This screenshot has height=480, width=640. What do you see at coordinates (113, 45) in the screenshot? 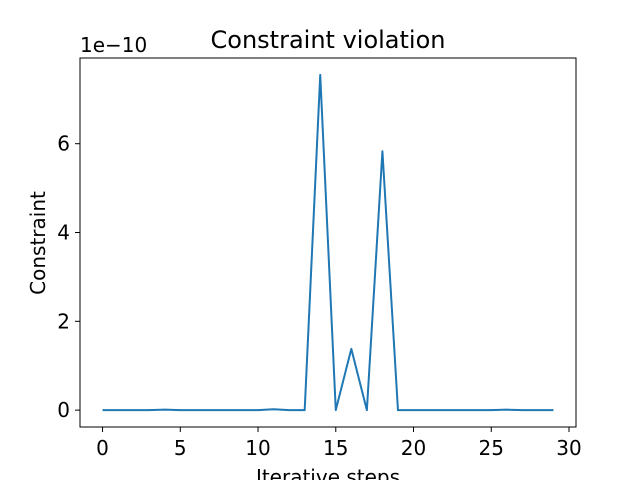
I see `y-offset-text: 1e−10` at bounding box center [113, 45].